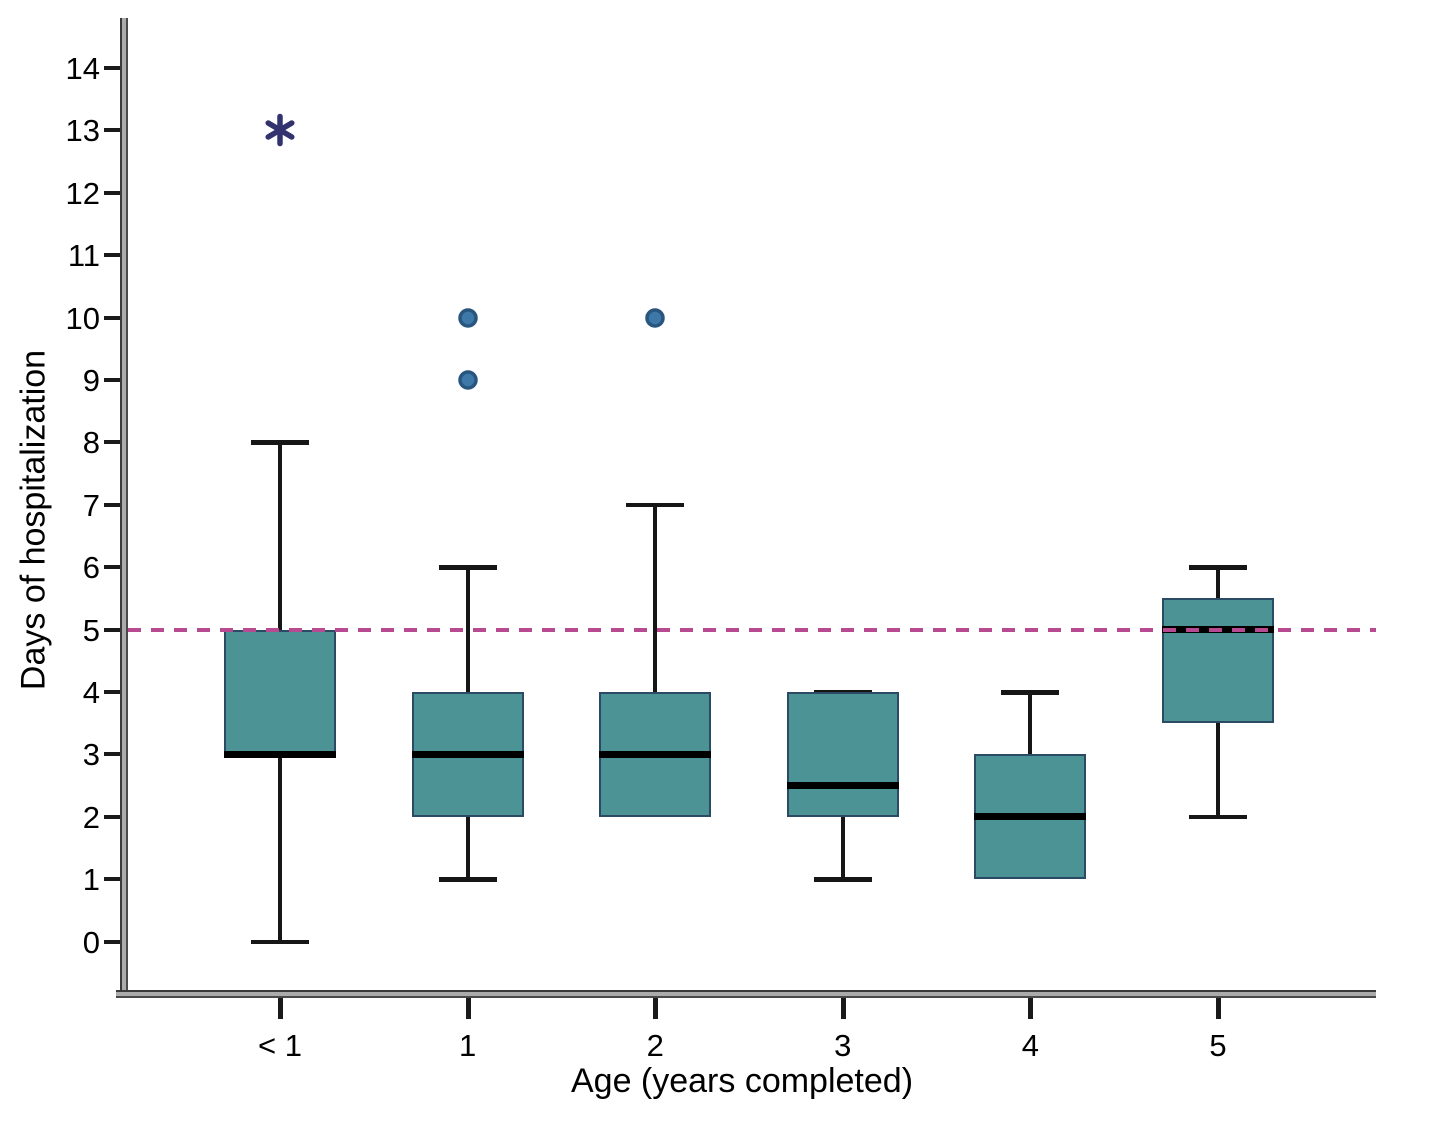  What do you see at coordinates (82, 131) in the screenshot?
I see `y-tick-label: 13` at bounding box center [82, 131].